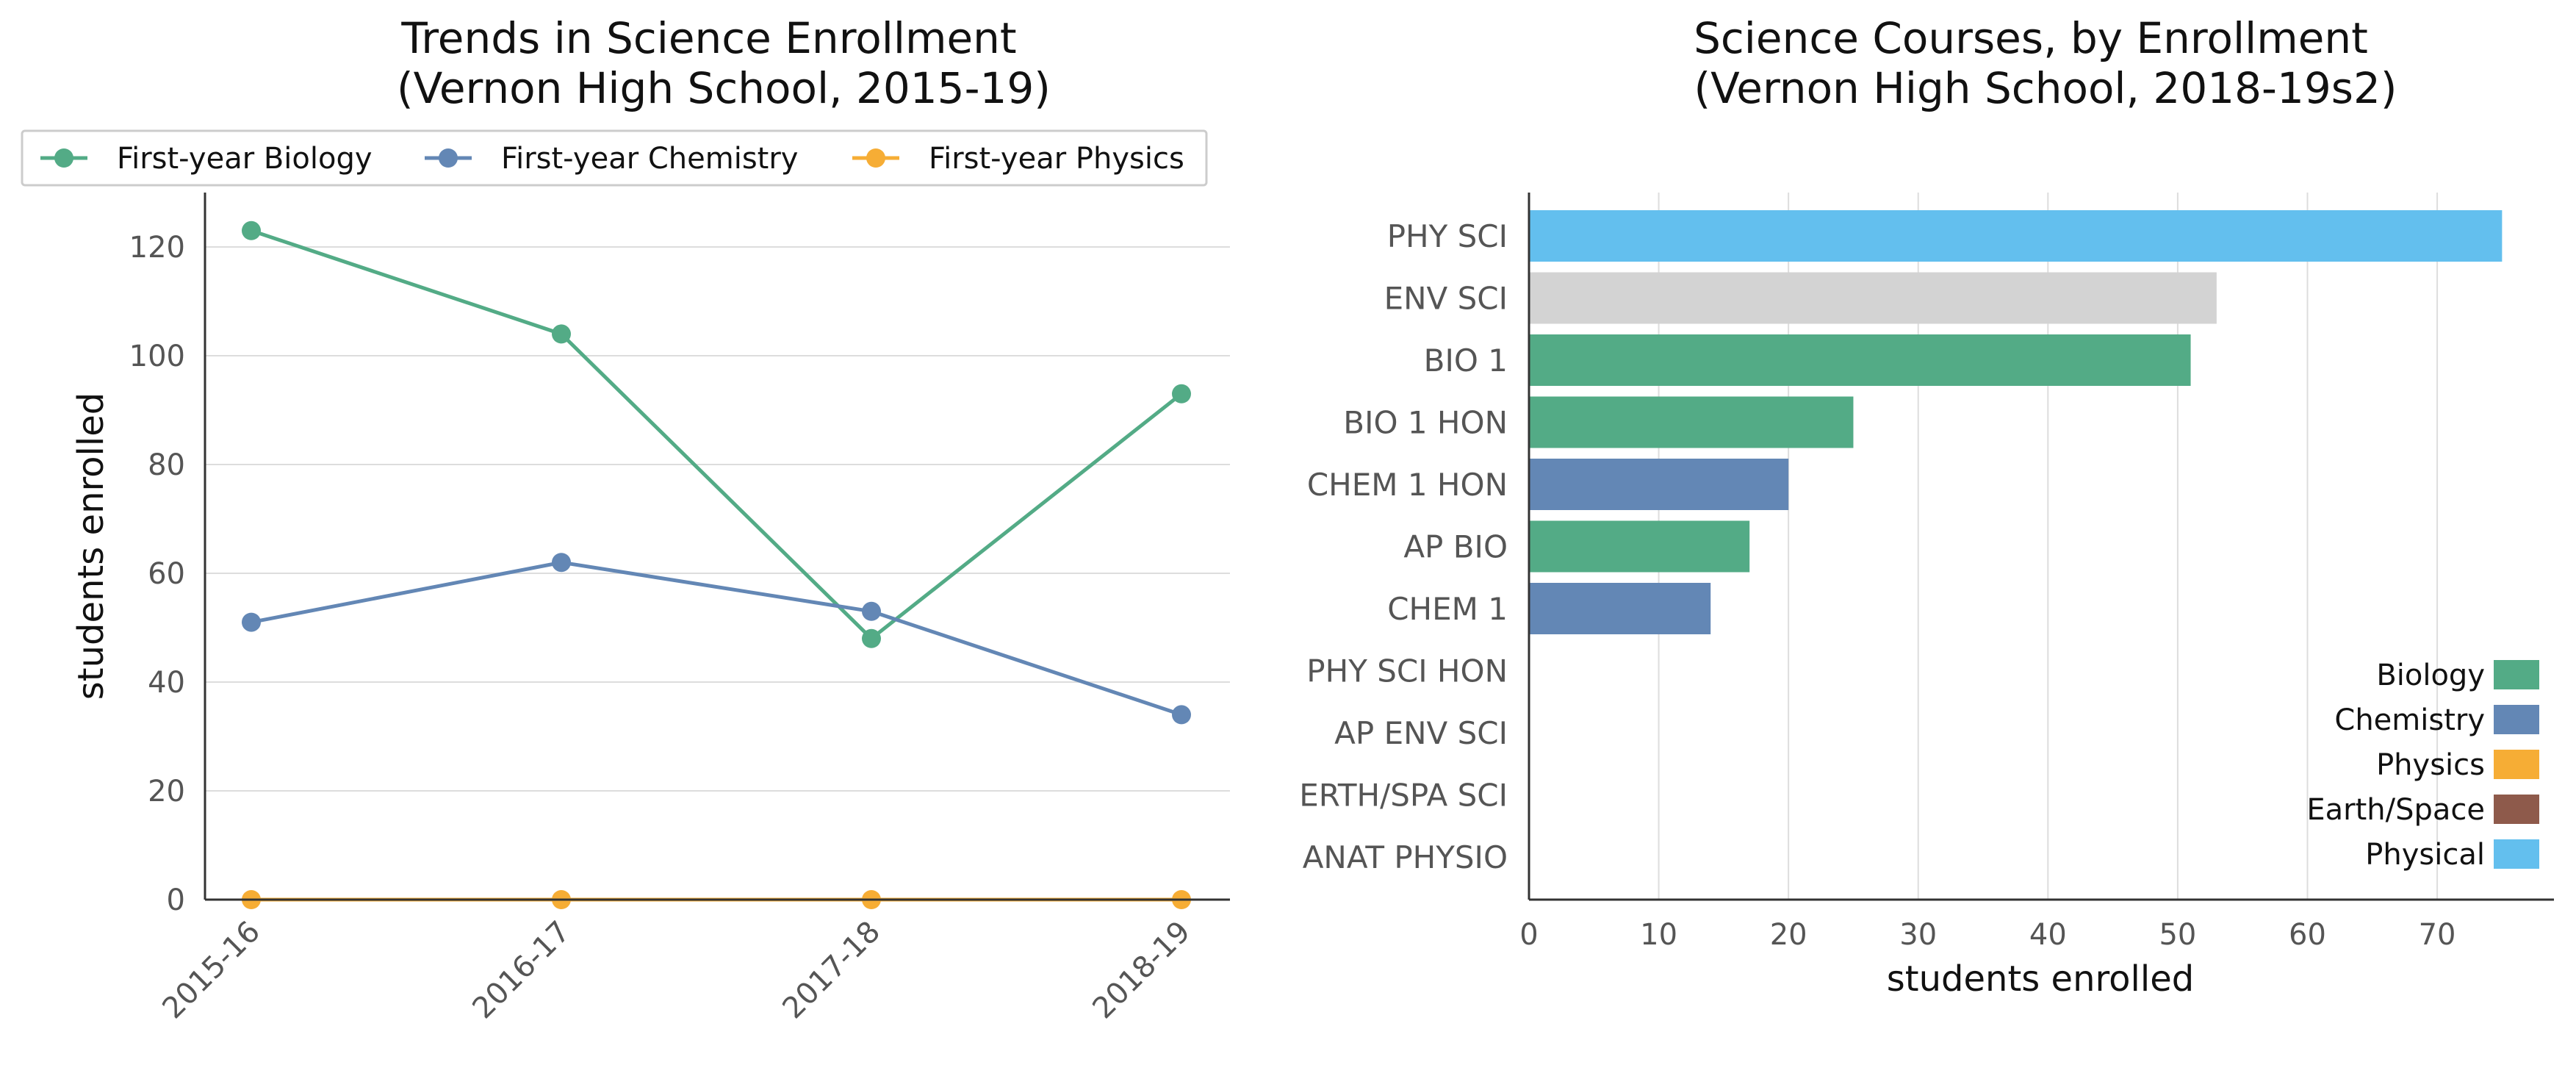  What do you see at coordinates (2437, 935) in the screenshot?
I see `bar-x-tick-label: 70` at bounding box center [2437, 935].